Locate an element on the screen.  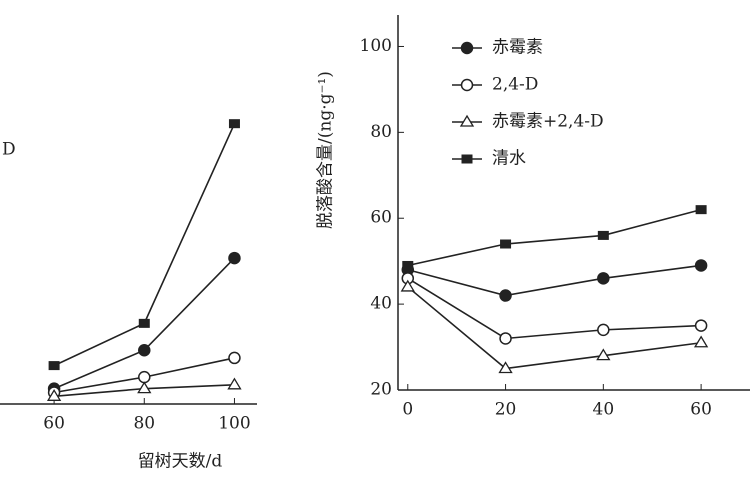
legend-label: 2,4-D is located at coordinates (515, 85).